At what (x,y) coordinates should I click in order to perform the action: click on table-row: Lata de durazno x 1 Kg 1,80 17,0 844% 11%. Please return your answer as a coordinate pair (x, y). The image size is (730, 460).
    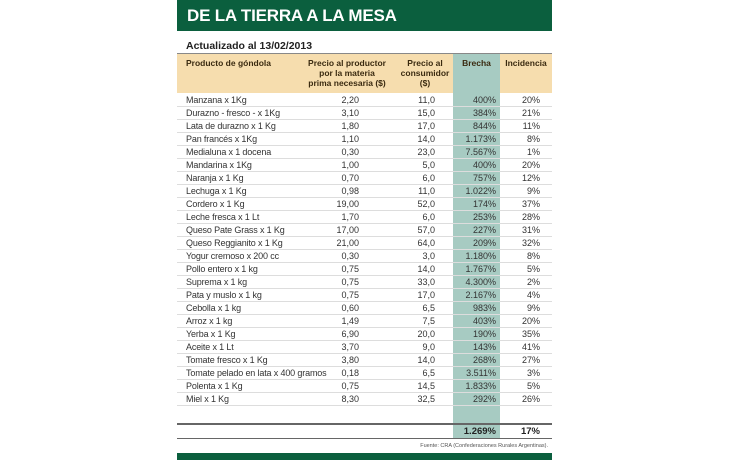
    Looking at the image, I should click on (364, 126).